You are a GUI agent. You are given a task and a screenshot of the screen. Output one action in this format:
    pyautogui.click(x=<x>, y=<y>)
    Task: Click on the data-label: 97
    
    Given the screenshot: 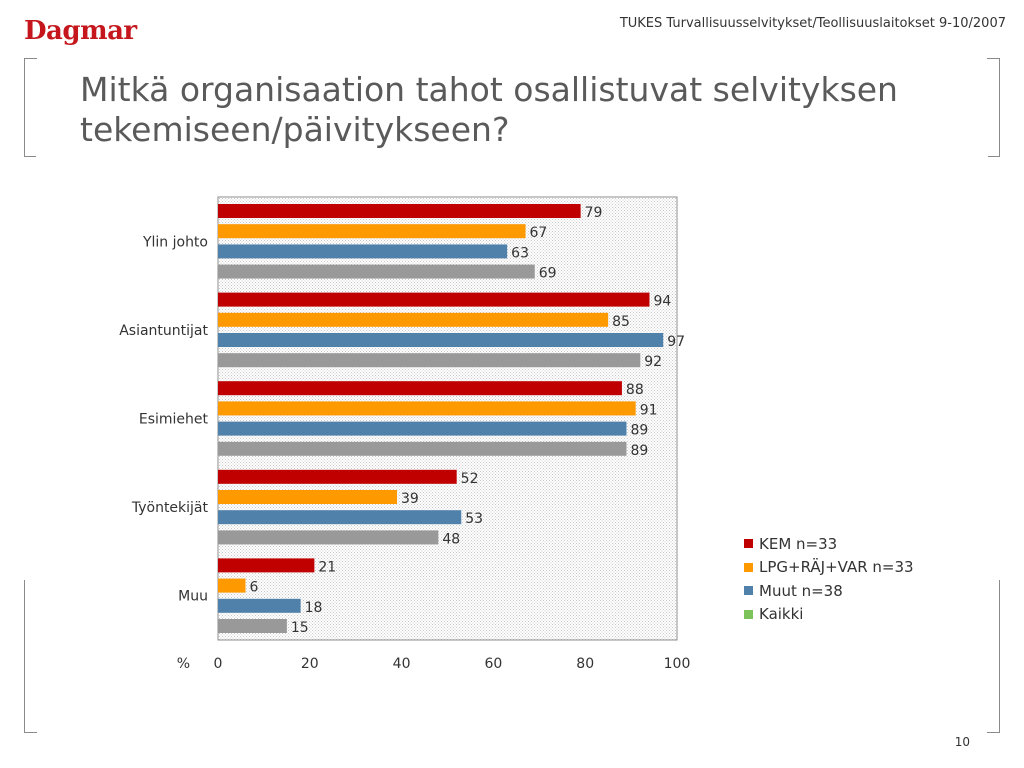 What is the action you would take?
    pyautogui.click(x=676, y=342)
    